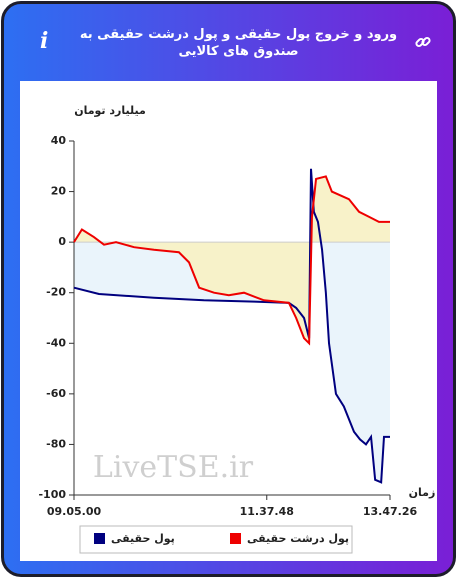 The height and width of the screenshot is (578, 457). Describe the element at coordinates (422, 492) in the screenshot. I see `x-axis-label: زمان` at that location.